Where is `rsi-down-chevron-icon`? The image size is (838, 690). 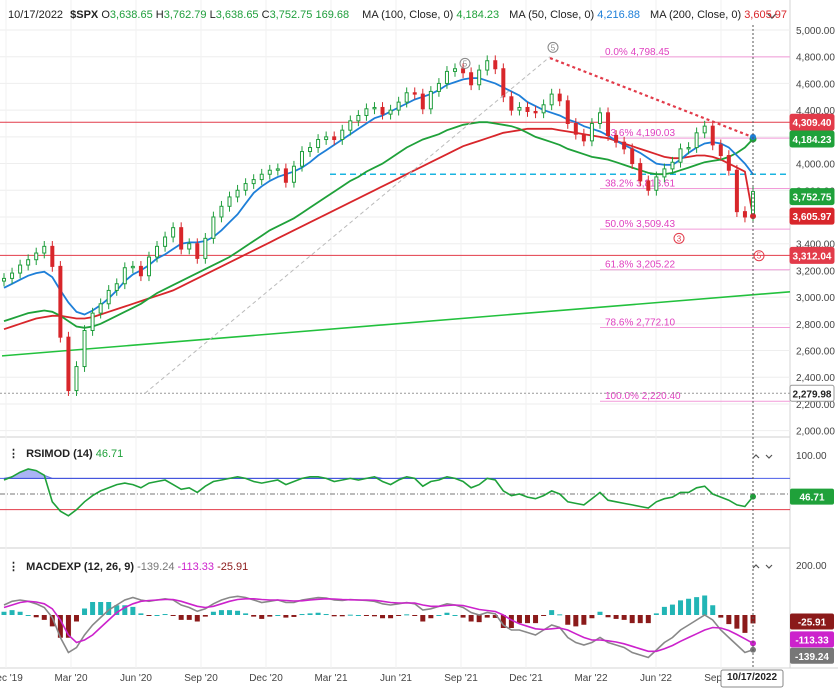
rsi-down-chevron-icon is located at coordinates (769, 456).